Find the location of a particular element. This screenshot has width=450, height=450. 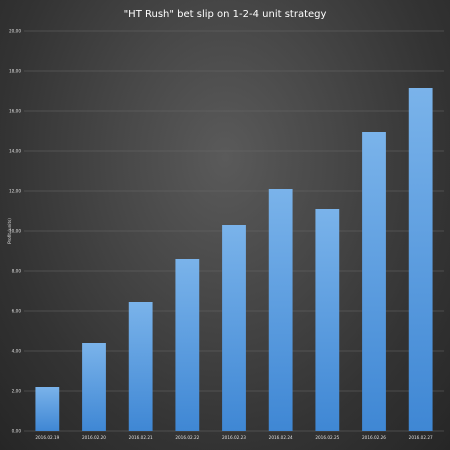

y-tick-label: 16,00 is located at coordinates (15, 111).